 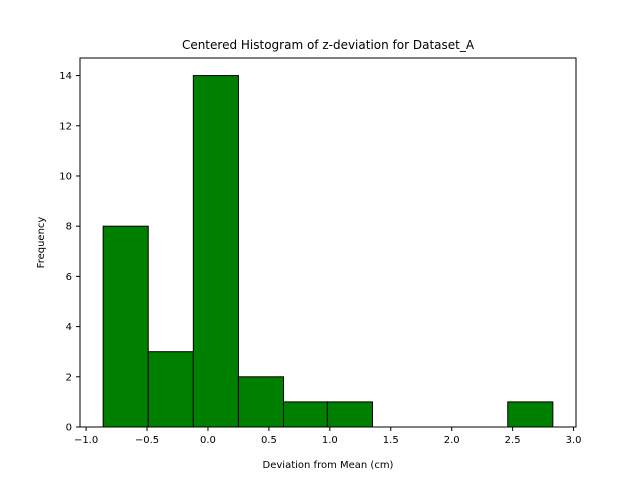 I want to click on x-axis: −1.0 −0.5 0.0 0.5 1.0 1.5 2.0 2.5 3.0, so click(x=328, y=436).